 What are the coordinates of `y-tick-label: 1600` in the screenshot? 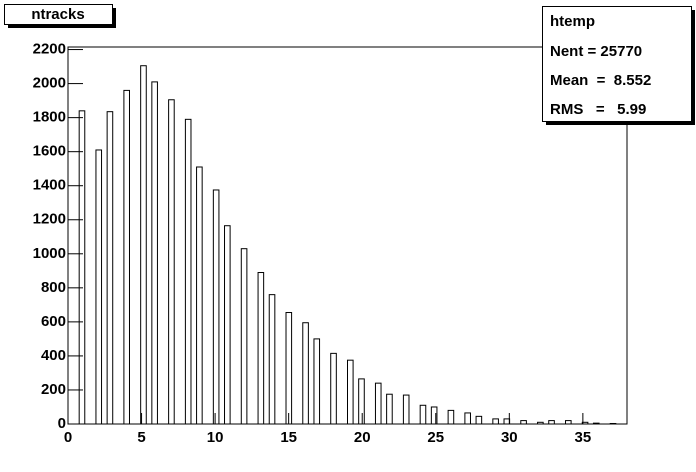 It's located at (49, 151).